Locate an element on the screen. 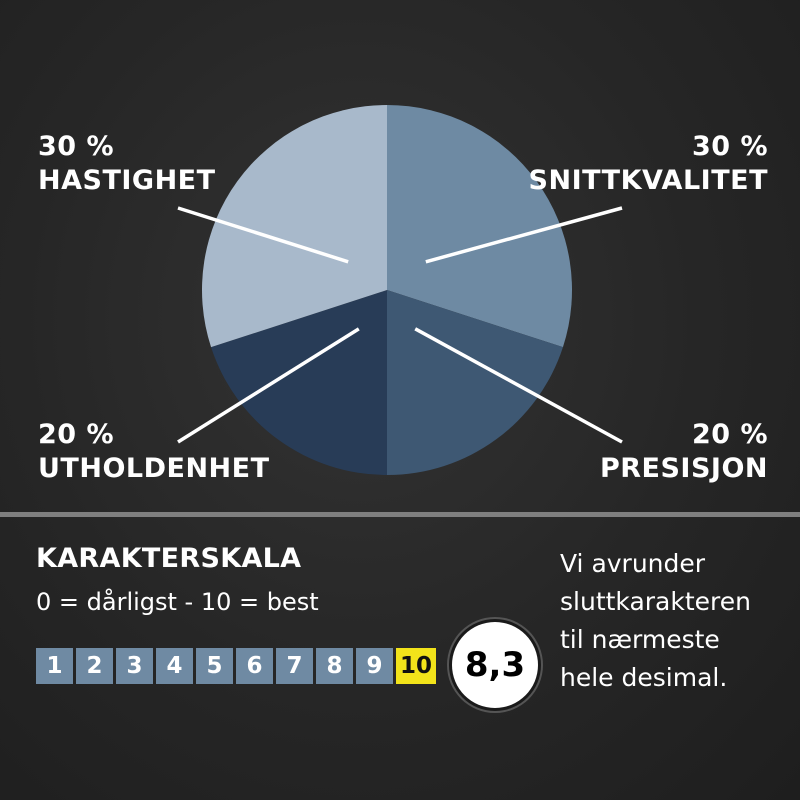 This screenshot has width=800, height=800. leader-line-utholdenhet is located at coordinates (268, 385).